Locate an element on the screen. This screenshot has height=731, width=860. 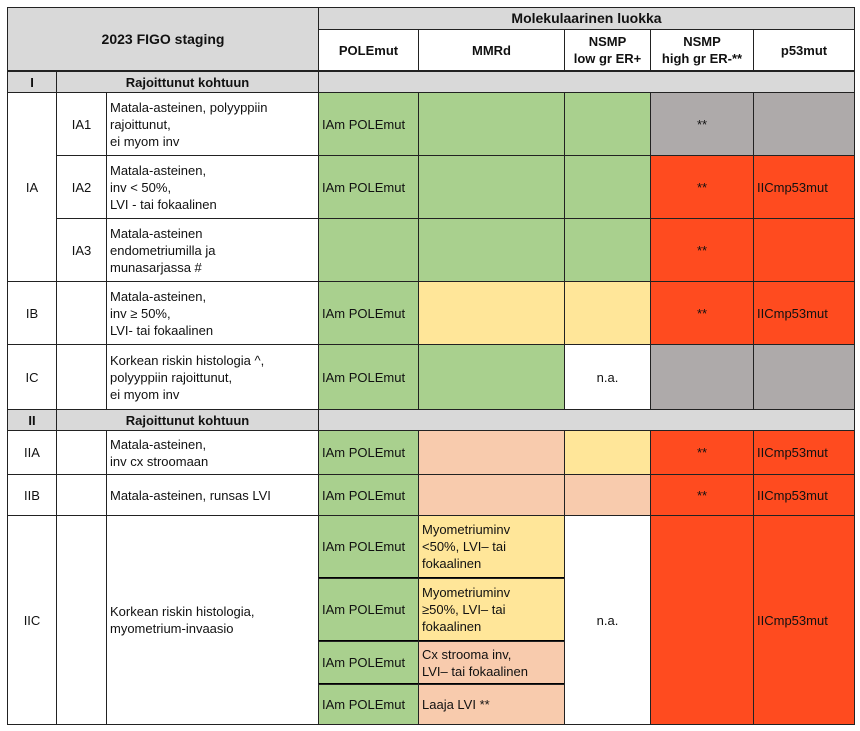
ia3-polemut is located at coordinates (368, 250).